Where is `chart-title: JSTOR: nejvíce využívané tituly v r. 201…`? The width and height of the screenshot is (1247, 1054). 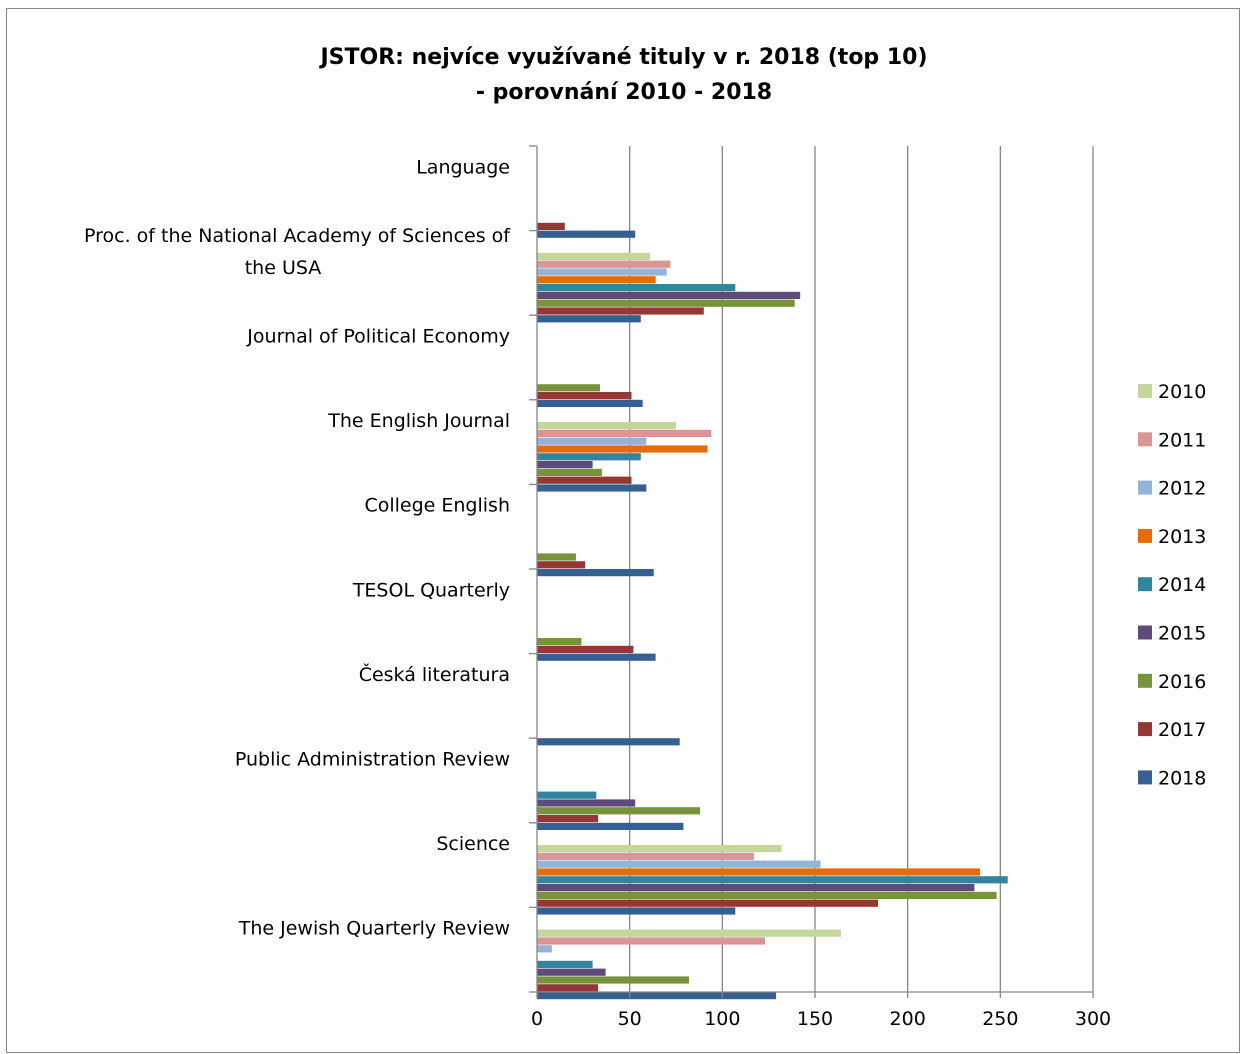
chart-title: JSTOR: nejvíce využívané tituly v r. 201… is located at coordinates (622, 75).